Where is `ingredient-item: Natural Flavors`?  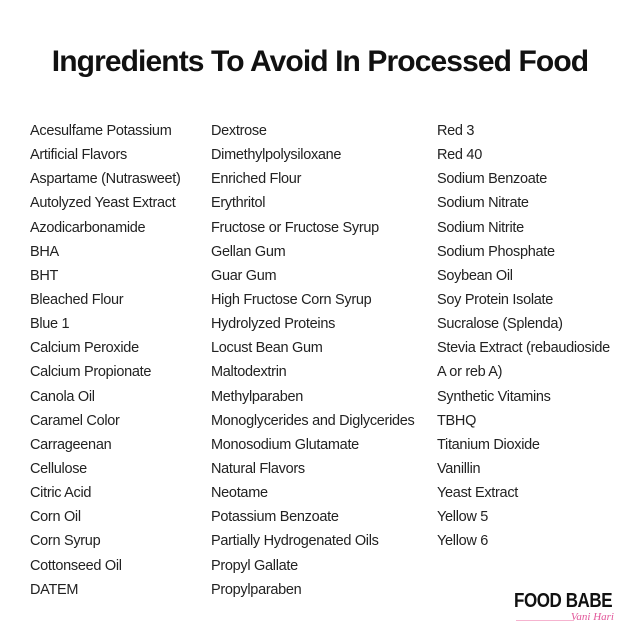
ingredient-item: Natural Flavors is located at coordinates (258, 468).